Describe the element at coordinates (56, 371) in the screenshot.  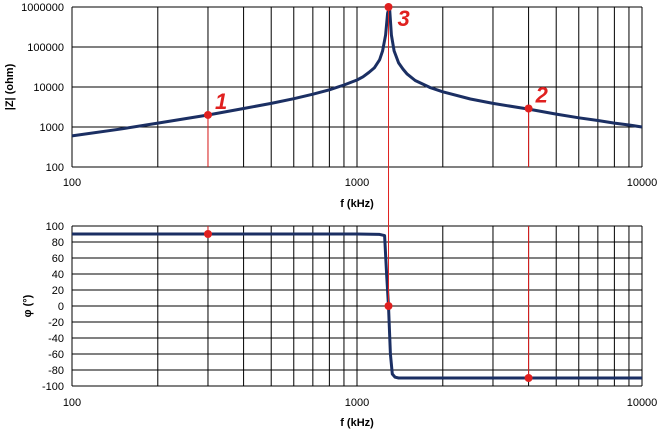
I see `y-tick-label: -80` at that location.